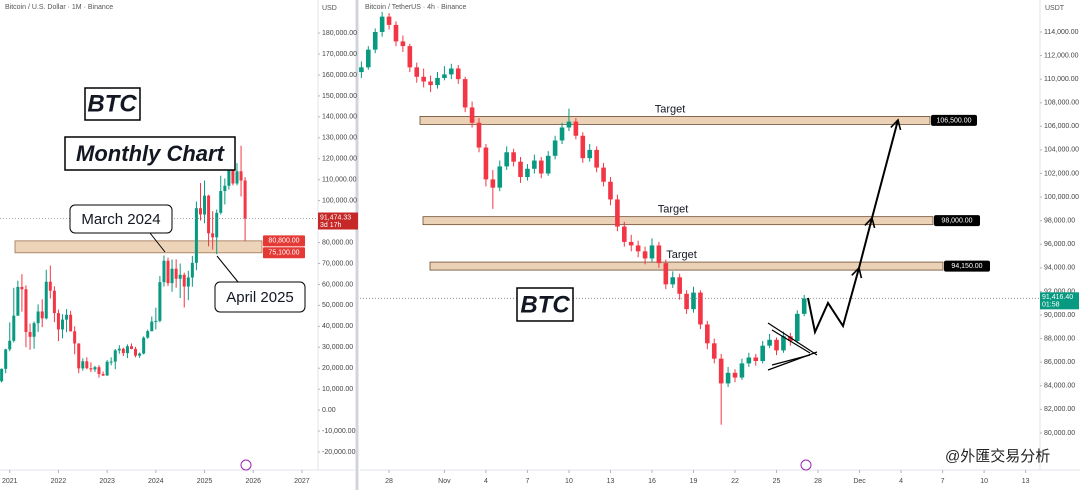  Describe the element at coordinates (611, 481) in the screenshot. I see `x-tick-label: 13` at that location.